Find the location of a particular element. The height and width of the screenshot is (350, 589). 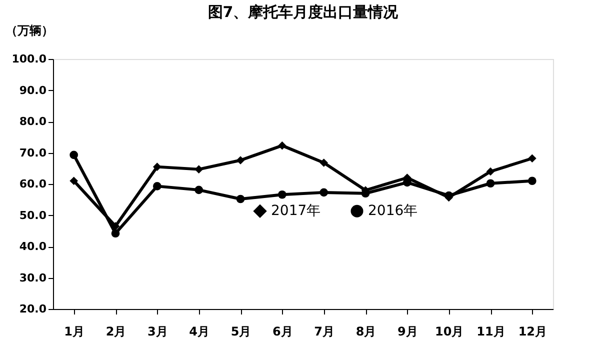

legend-label: 2016年 is located at coordinates (393, 211).